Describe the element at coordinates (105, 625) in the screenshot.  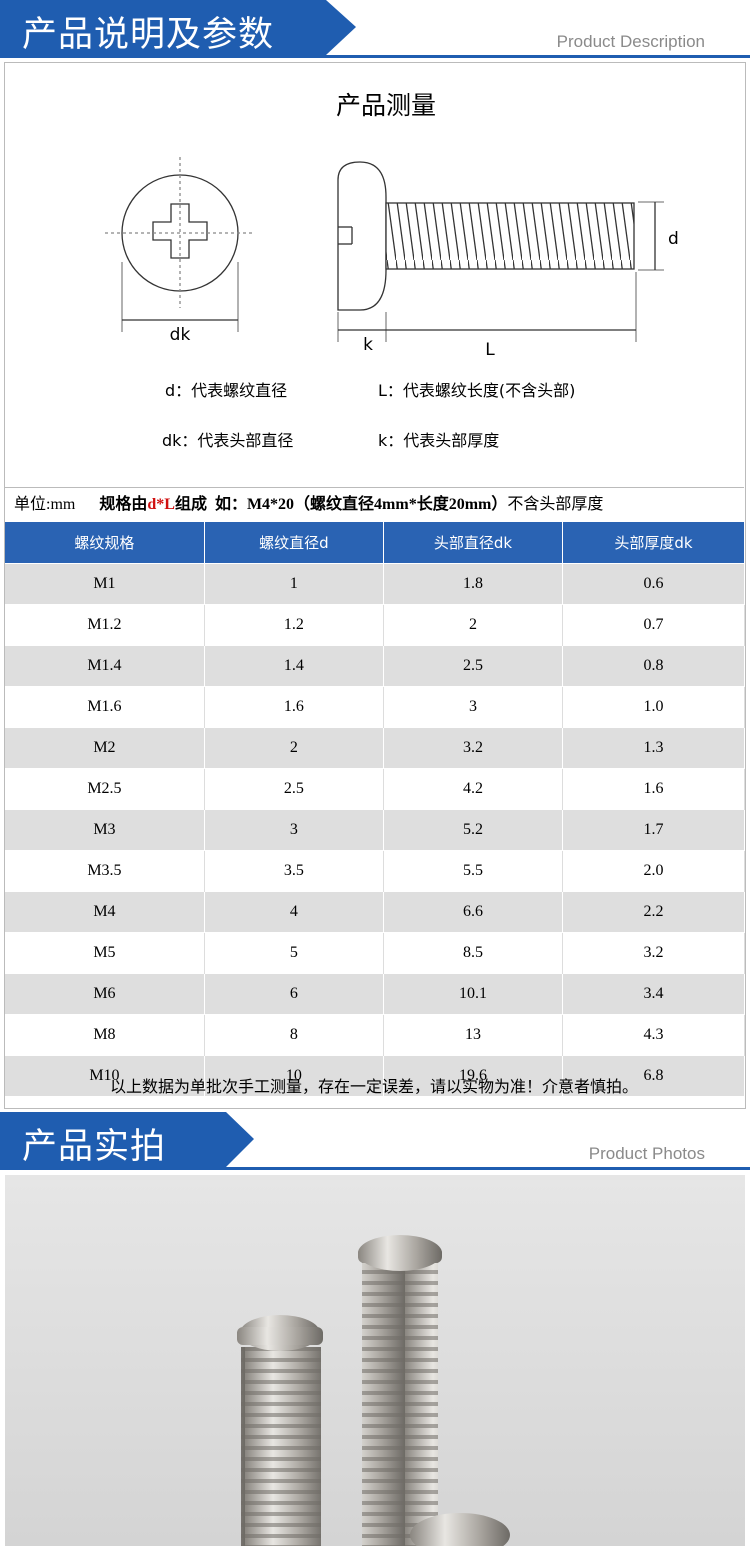
I see `table-cell: M1.2` at that location.